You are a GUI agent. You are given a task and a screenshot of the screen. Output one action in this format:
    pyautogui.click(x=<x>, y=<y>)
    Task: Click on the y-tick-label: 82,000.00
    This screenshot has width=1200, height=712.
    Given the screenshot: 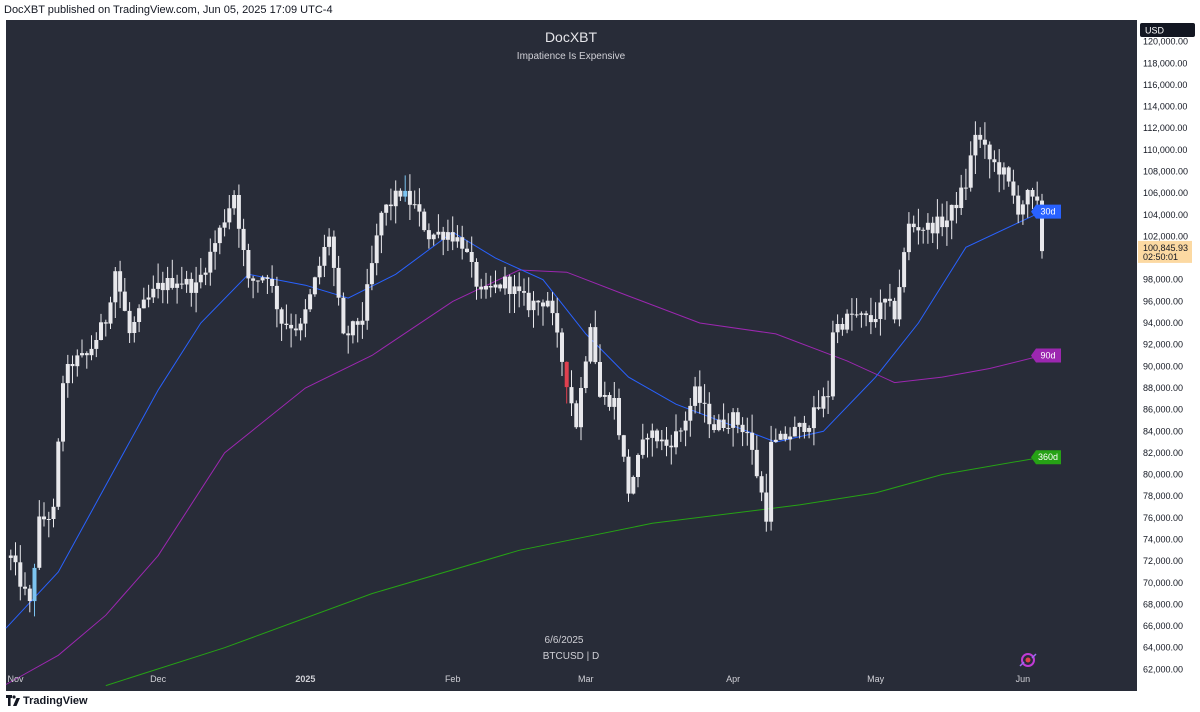 What is the action you would take?
    pyautogui.click(x=1163, y=453)
    